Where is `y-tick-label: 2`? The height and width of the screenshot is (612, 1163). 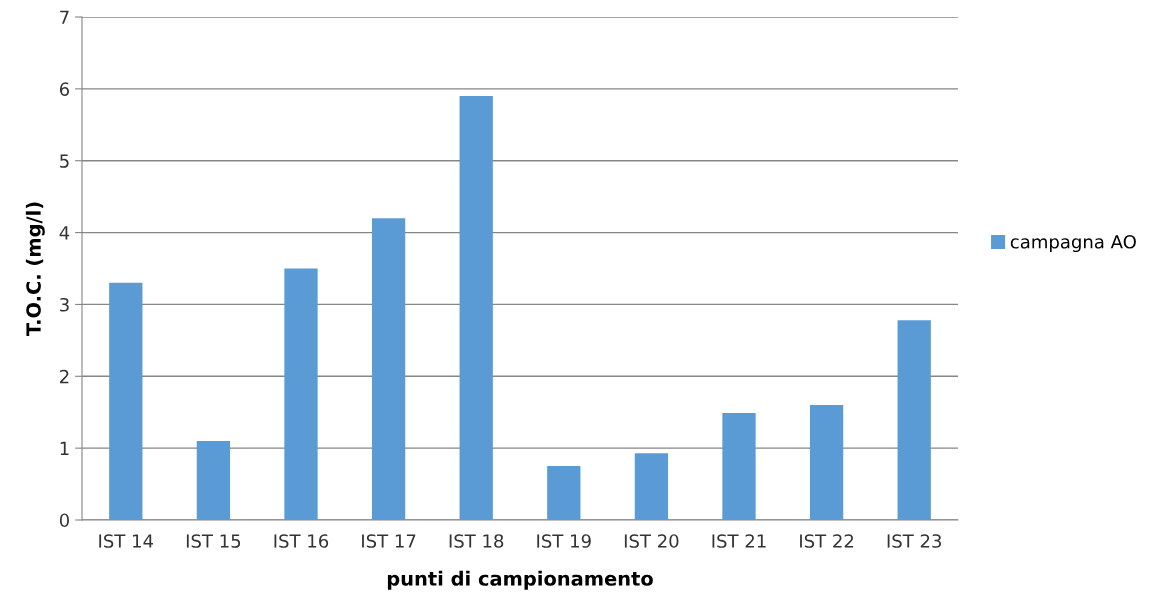 y-tick-label: 2 is located at coordinates (64, 376).